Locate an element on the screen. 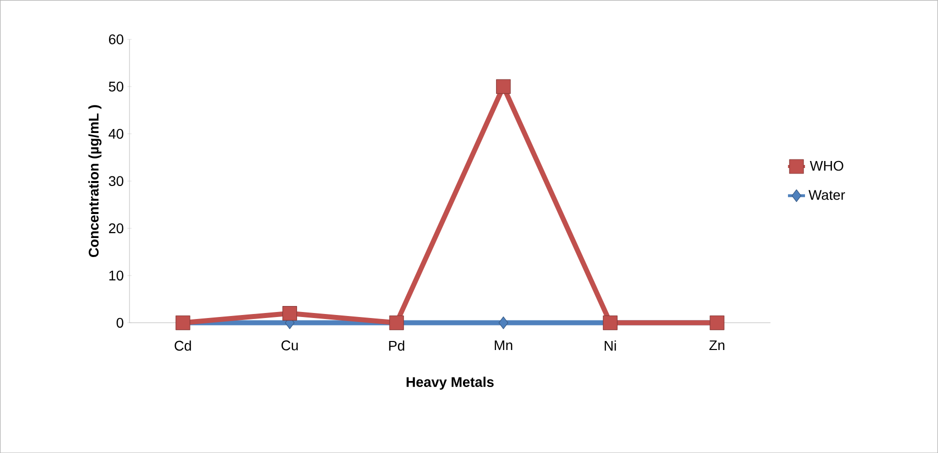 The width and height of the screenshot is (938, 453). x-tick-label: Cu is located at coordinates (290, 345).